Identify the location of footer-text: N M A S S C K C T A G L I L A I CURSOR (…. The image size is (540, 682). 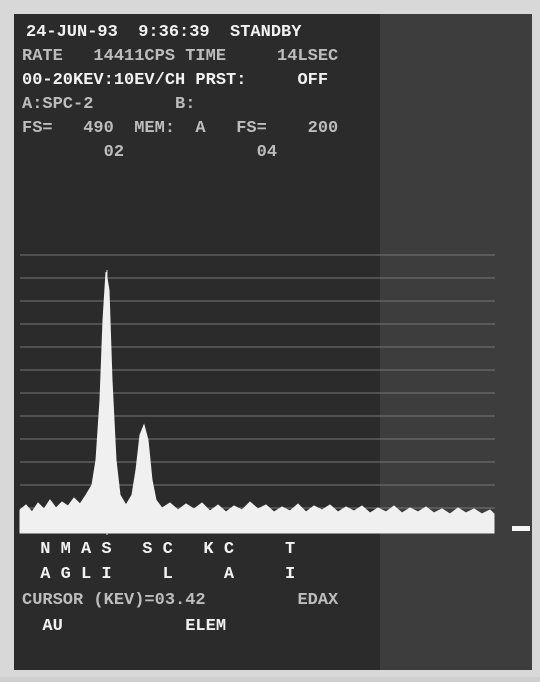
(180, 588).